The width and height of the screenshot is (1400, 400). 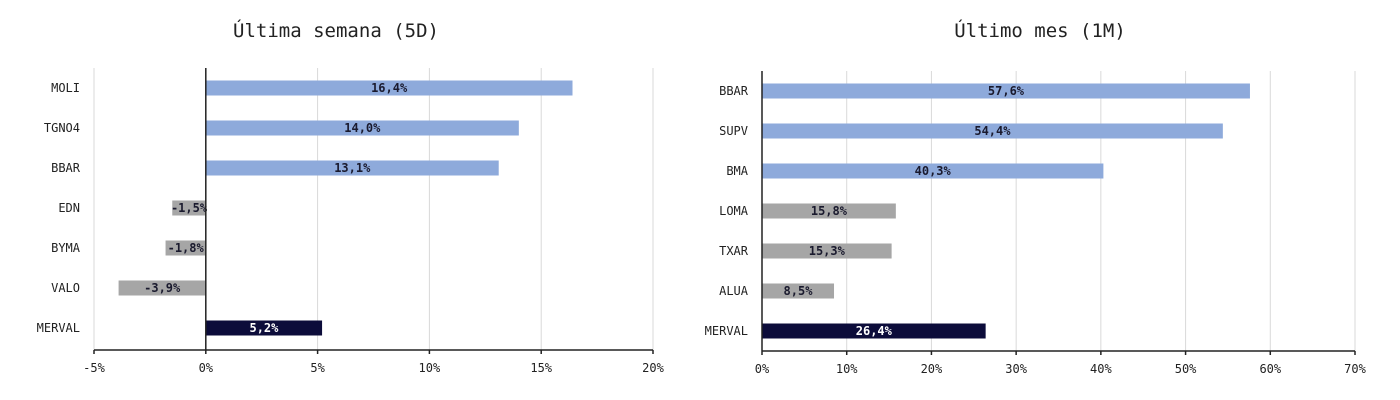 I want to click on category-label: BYMA, so click(x=66, y=248).